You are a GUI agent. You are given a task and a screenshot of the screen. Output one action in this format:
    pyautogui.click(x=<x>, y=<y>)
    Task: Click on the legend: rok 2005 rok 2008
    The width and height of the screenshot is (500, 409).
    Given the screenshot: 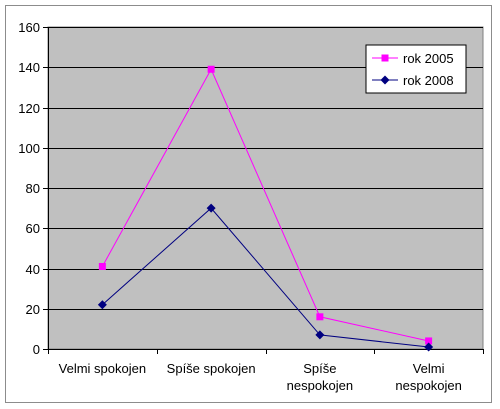 What is the action you would take?
    pyautogui.click(x=416, y=69)
    